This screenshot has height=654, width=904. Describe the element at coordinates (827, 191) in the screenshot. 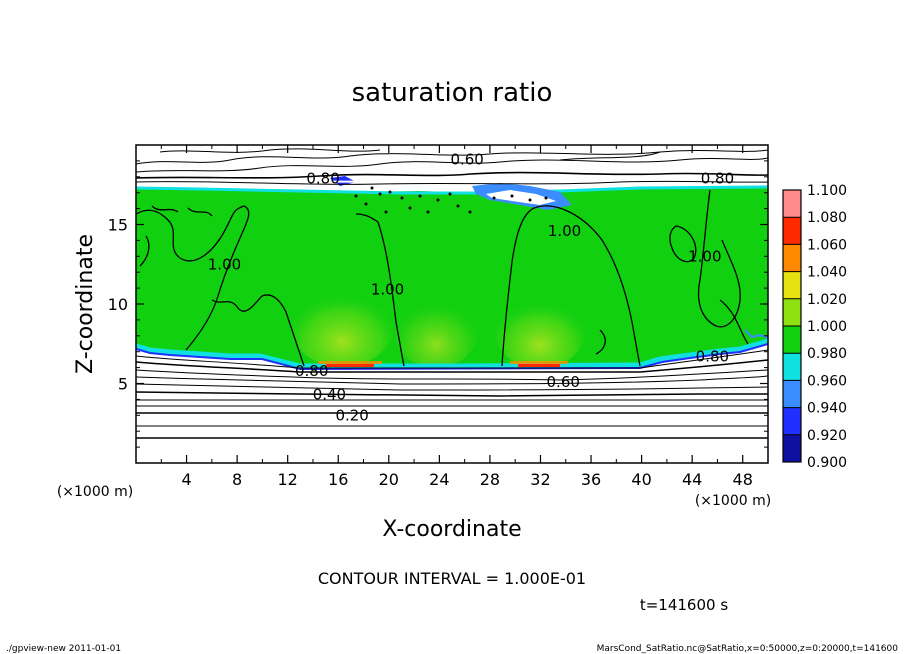

I see `colorbar-label: 1.100` at that location.